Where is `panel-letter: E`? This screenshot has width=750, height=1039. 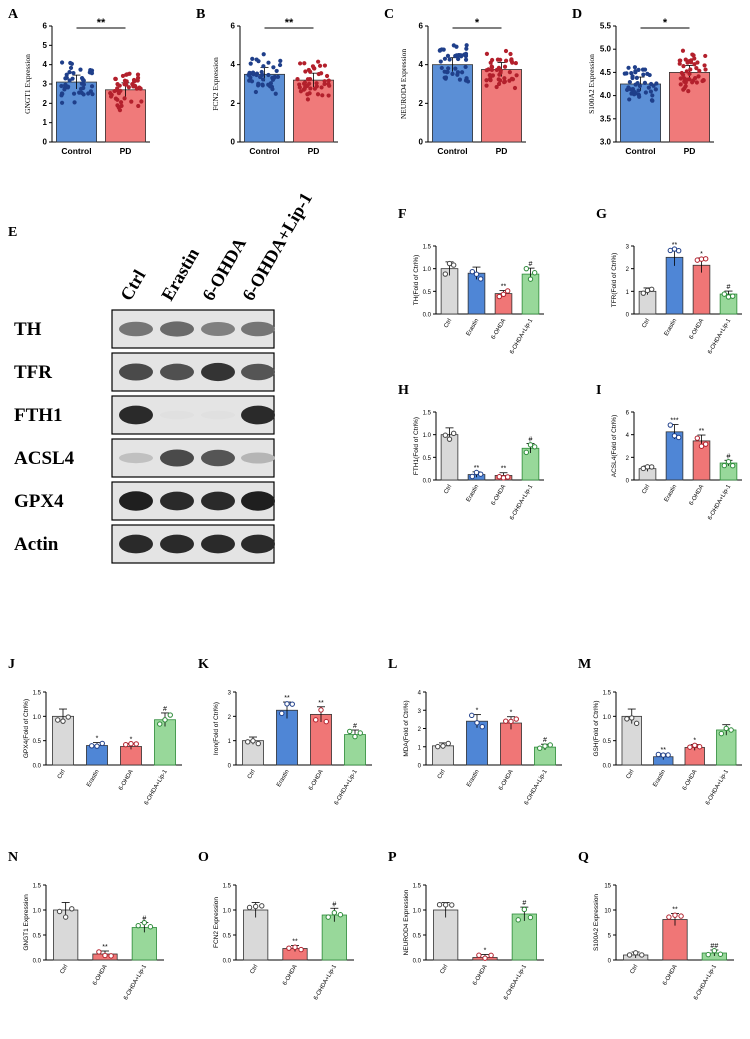
panel-letter: E is located at coordinates (12, 232).